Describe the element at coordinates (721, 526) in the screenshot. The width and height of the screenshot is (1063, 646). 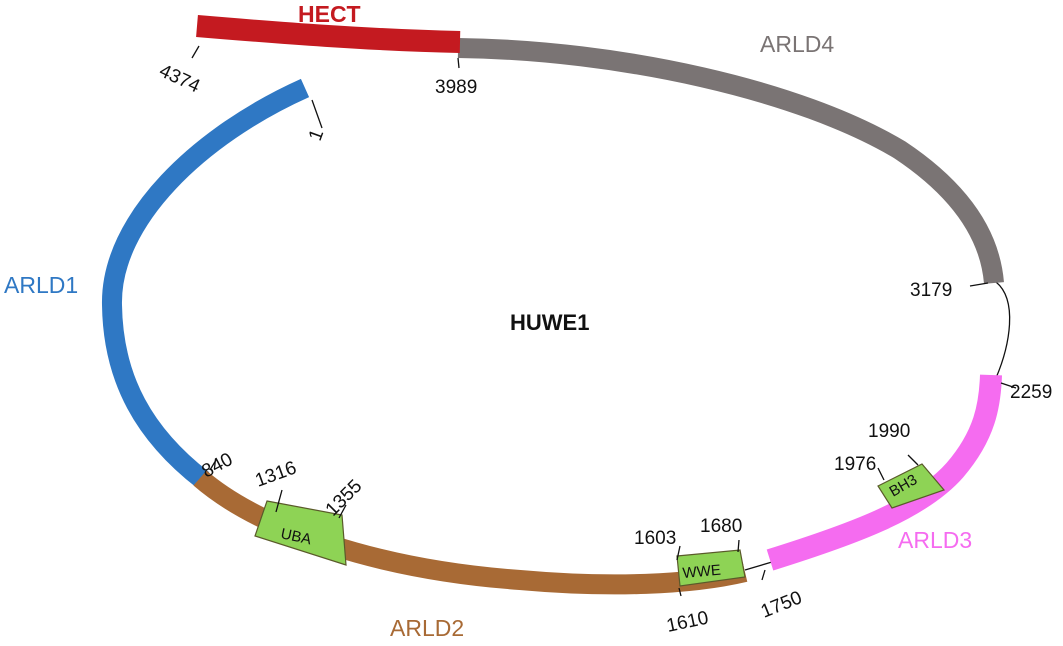
I see `position-label-1680: 1680` at that location.